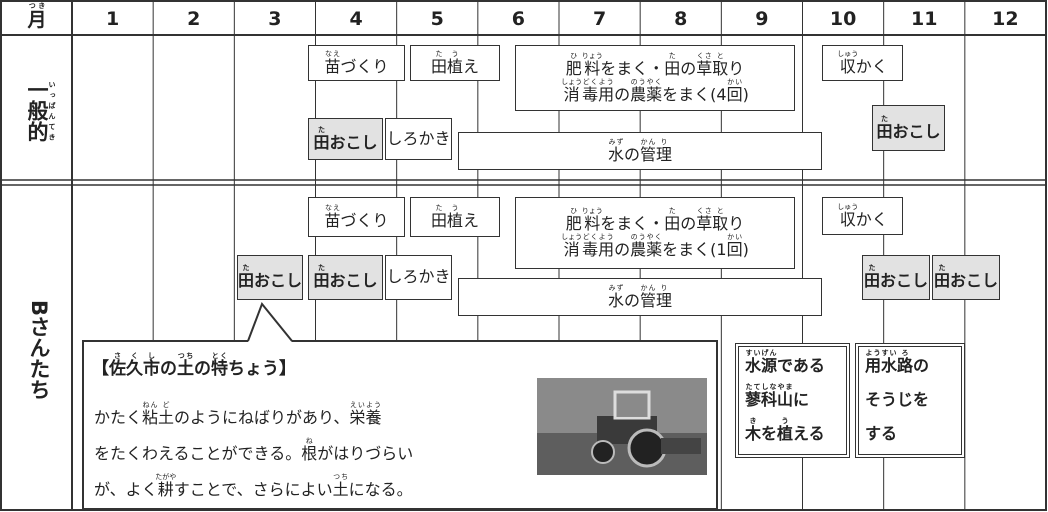 The width and height of the screenshot is (1048, 512). I want to click on ruby-word: 一いっ, so click(39, 89).